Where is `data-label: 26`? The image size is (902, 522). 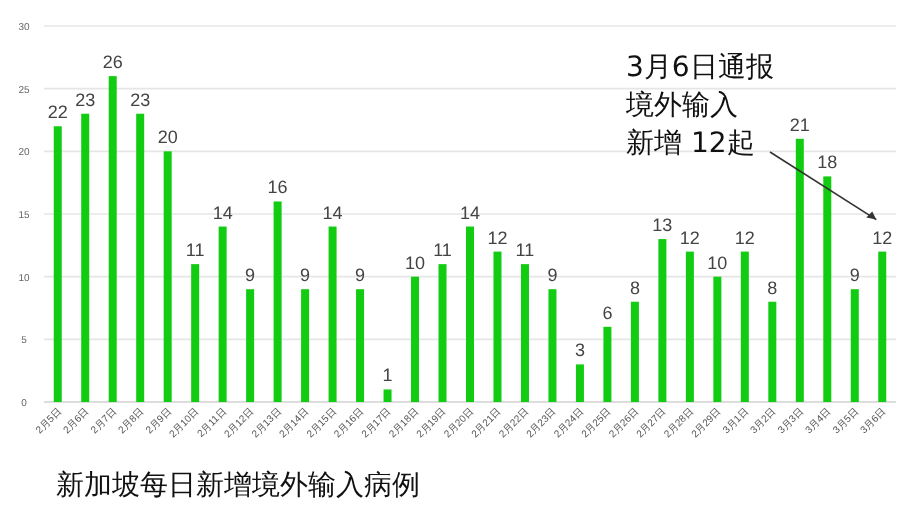 data-label: 26 is located at coordinates (112, 62).